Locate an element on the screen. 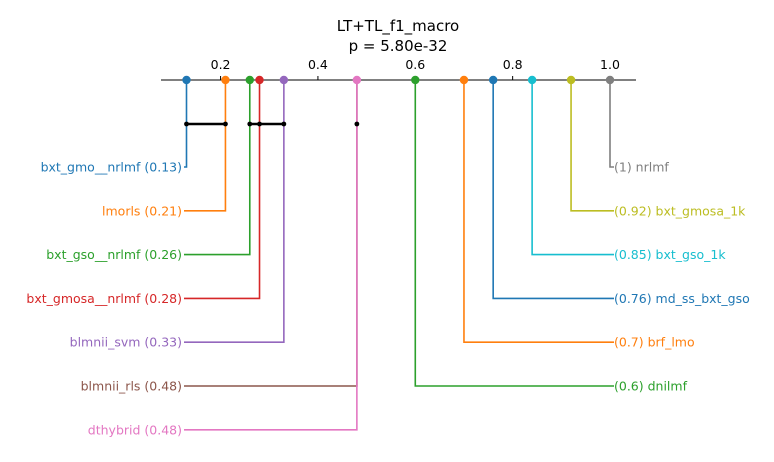 Image resolution: width=774 pixels, height=462 pixels. tick-label: 0.8 is located at coordinates (513, 64).